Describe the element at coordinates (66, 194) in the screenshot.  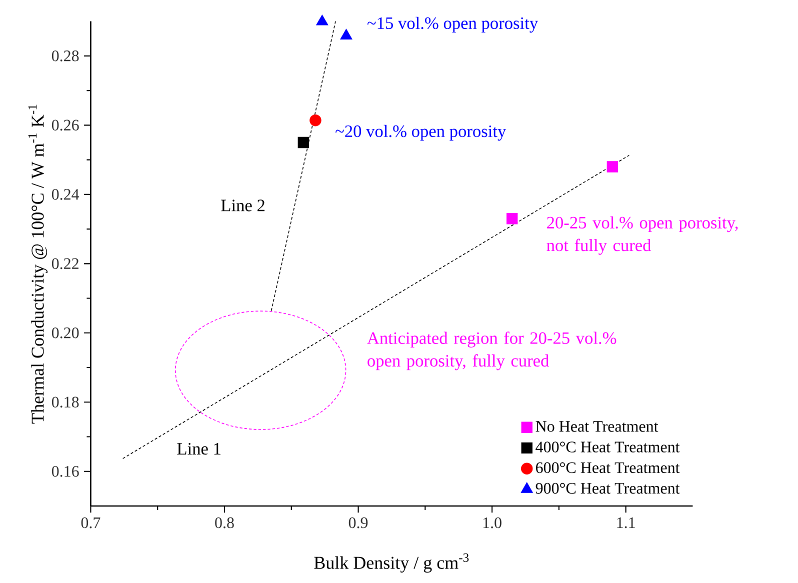
I see `y-tick-label: 0.24` at that location.